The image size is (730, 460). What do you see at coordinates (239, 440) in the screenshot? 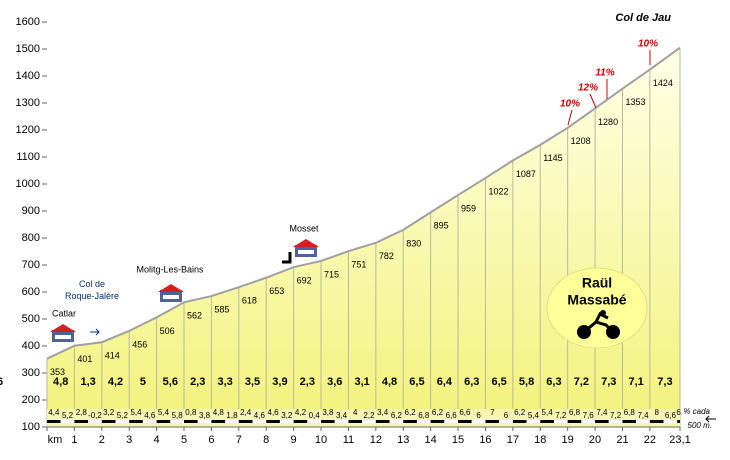
I see `x-tick-label: 7` at bounding box center [239, 440].